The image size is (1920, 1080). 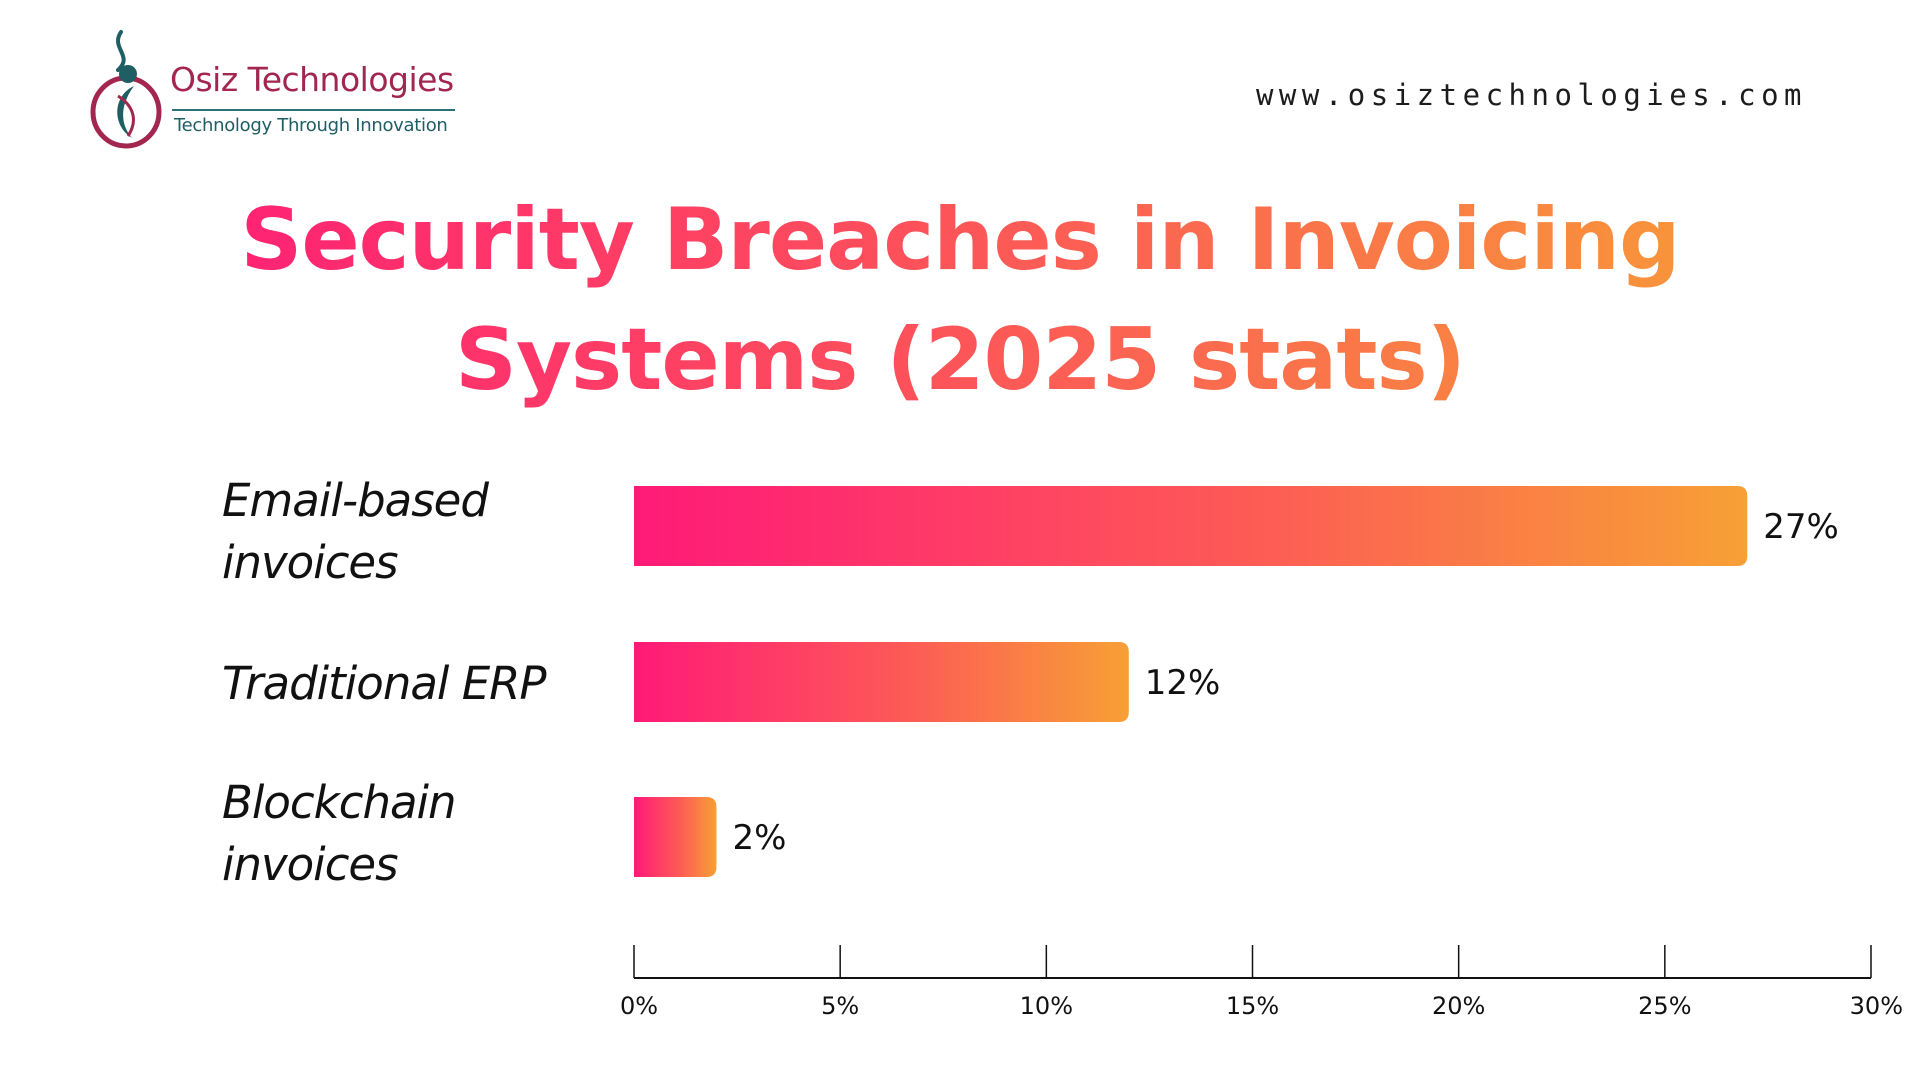 I want to click on x-tick-label-10: 10%, so click(x=1046, y=1006).